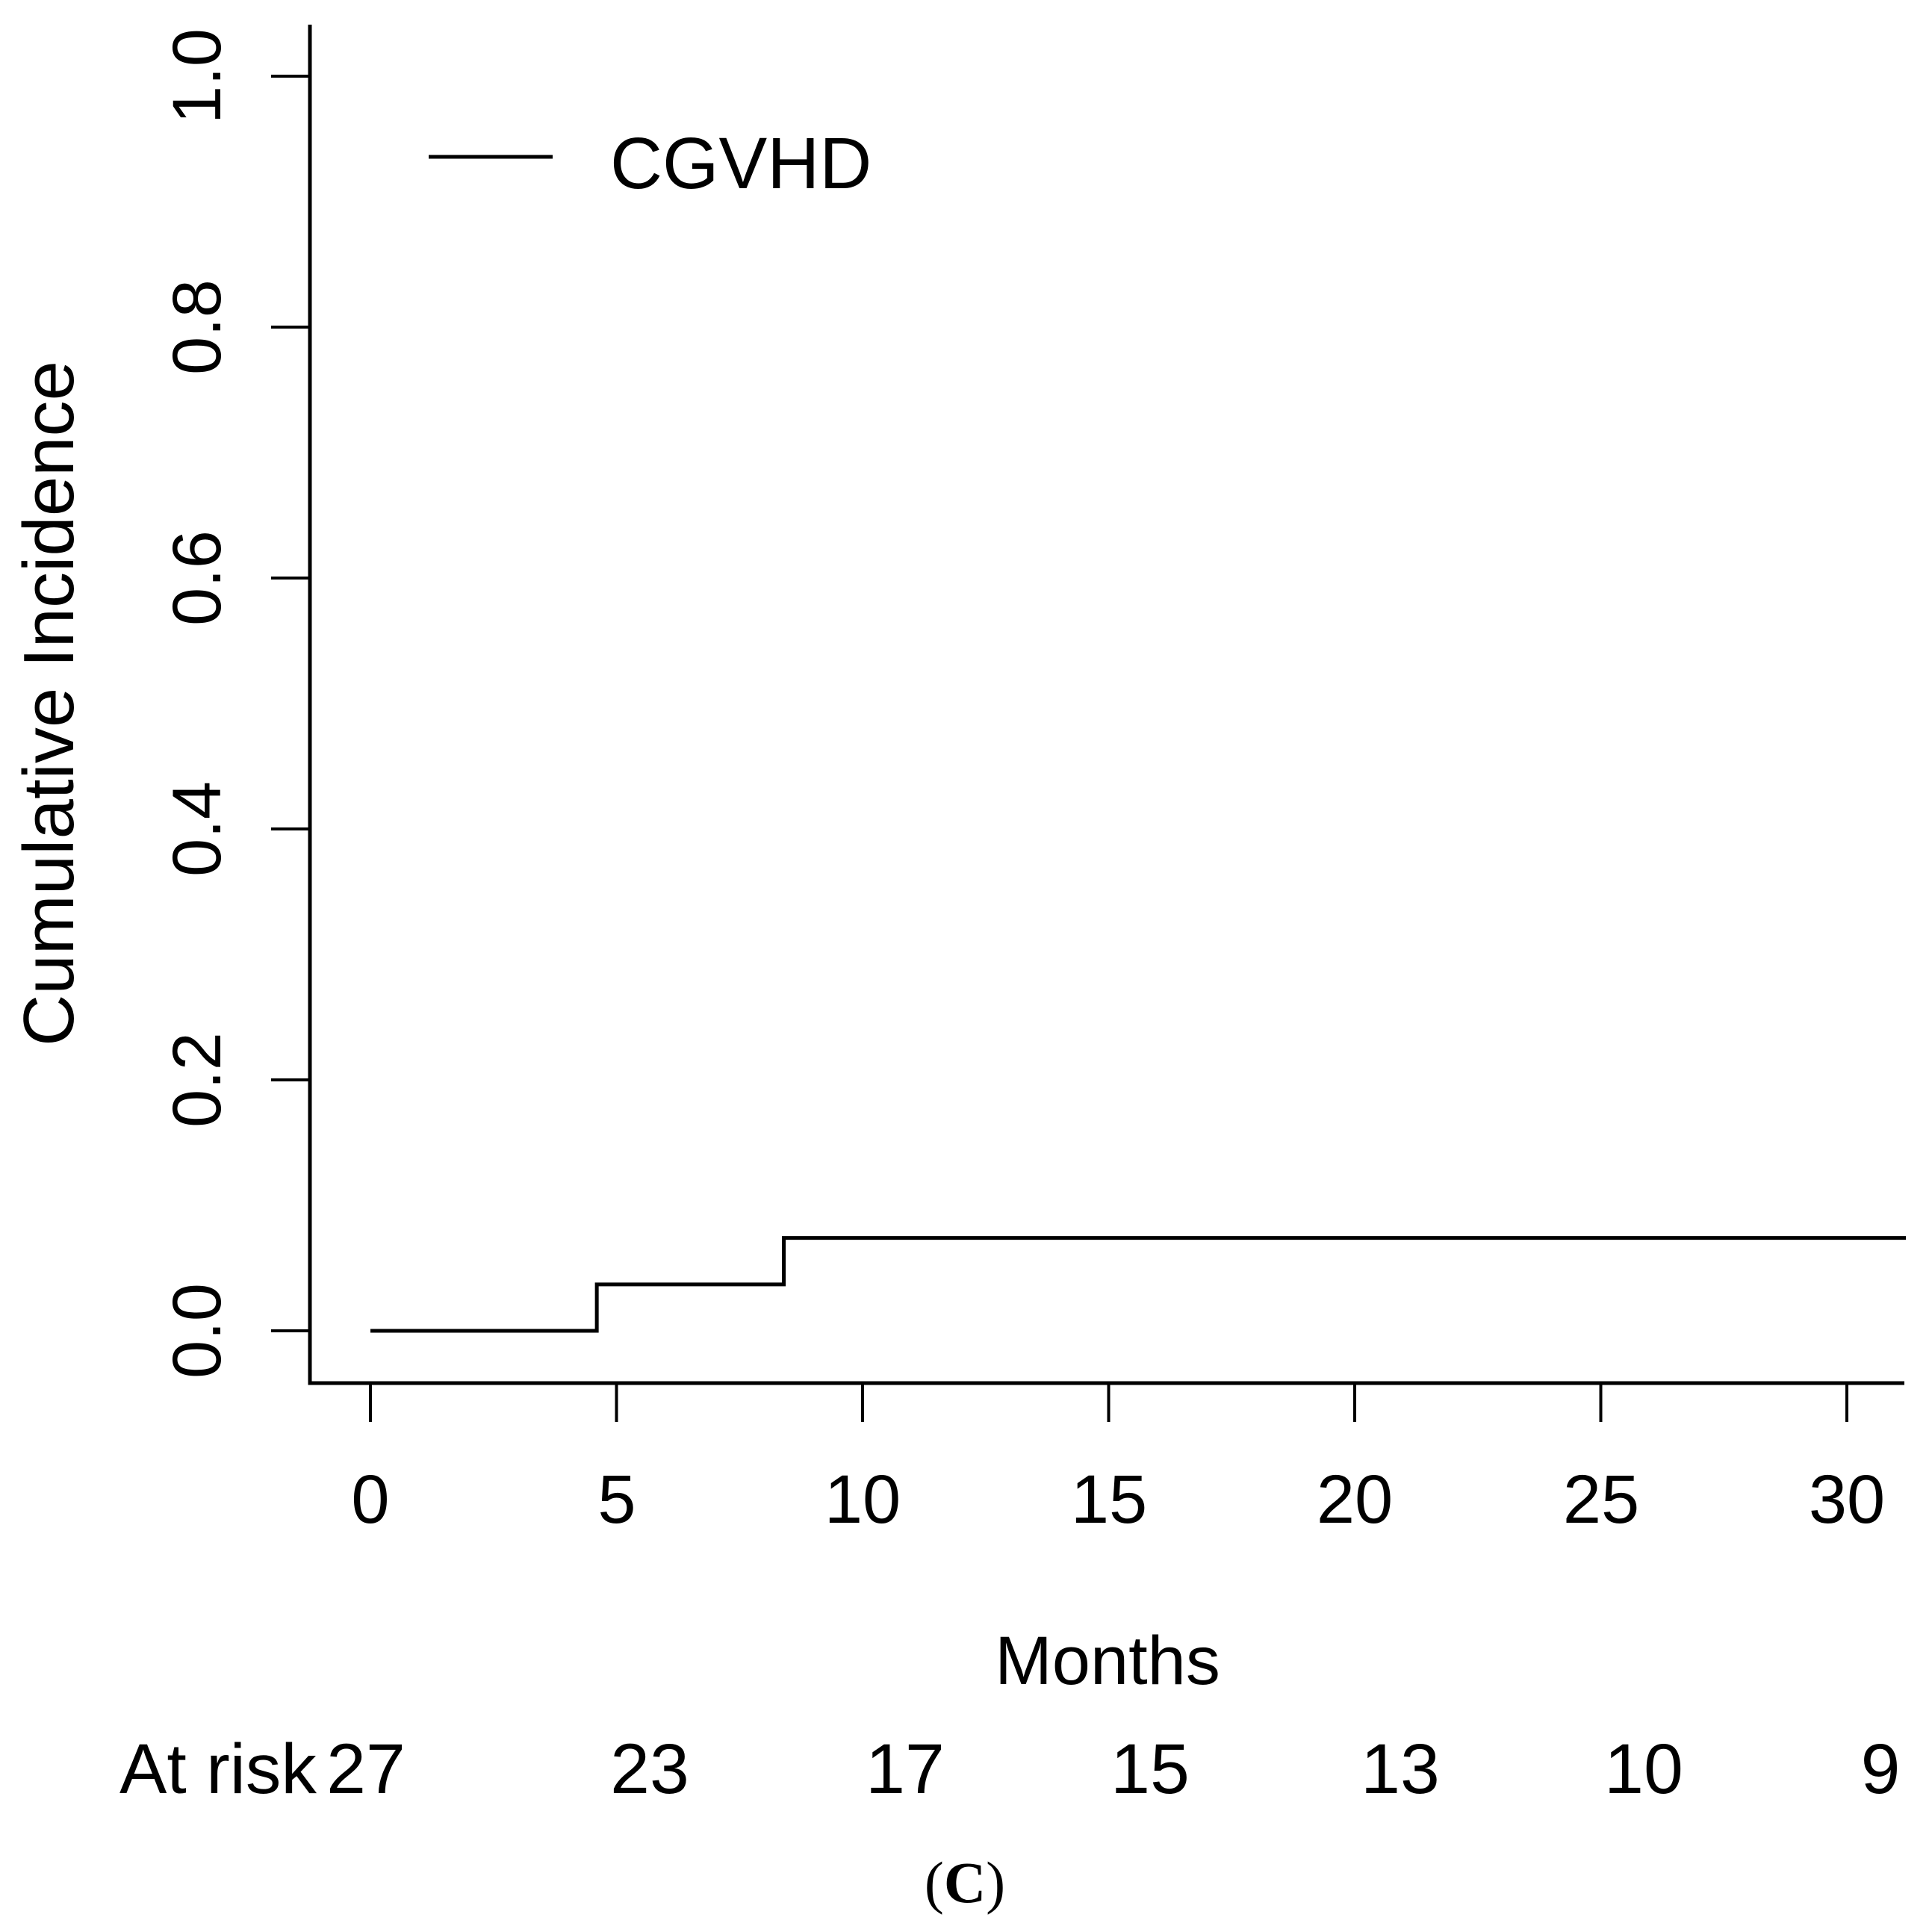 Image resolution: width=1932 pixels, height=1932 pixels. What do you see at coordinates (1880, 1769) in the screenshot?
I see `at-risk-count: 9` at bounding box center [1880, 1769].